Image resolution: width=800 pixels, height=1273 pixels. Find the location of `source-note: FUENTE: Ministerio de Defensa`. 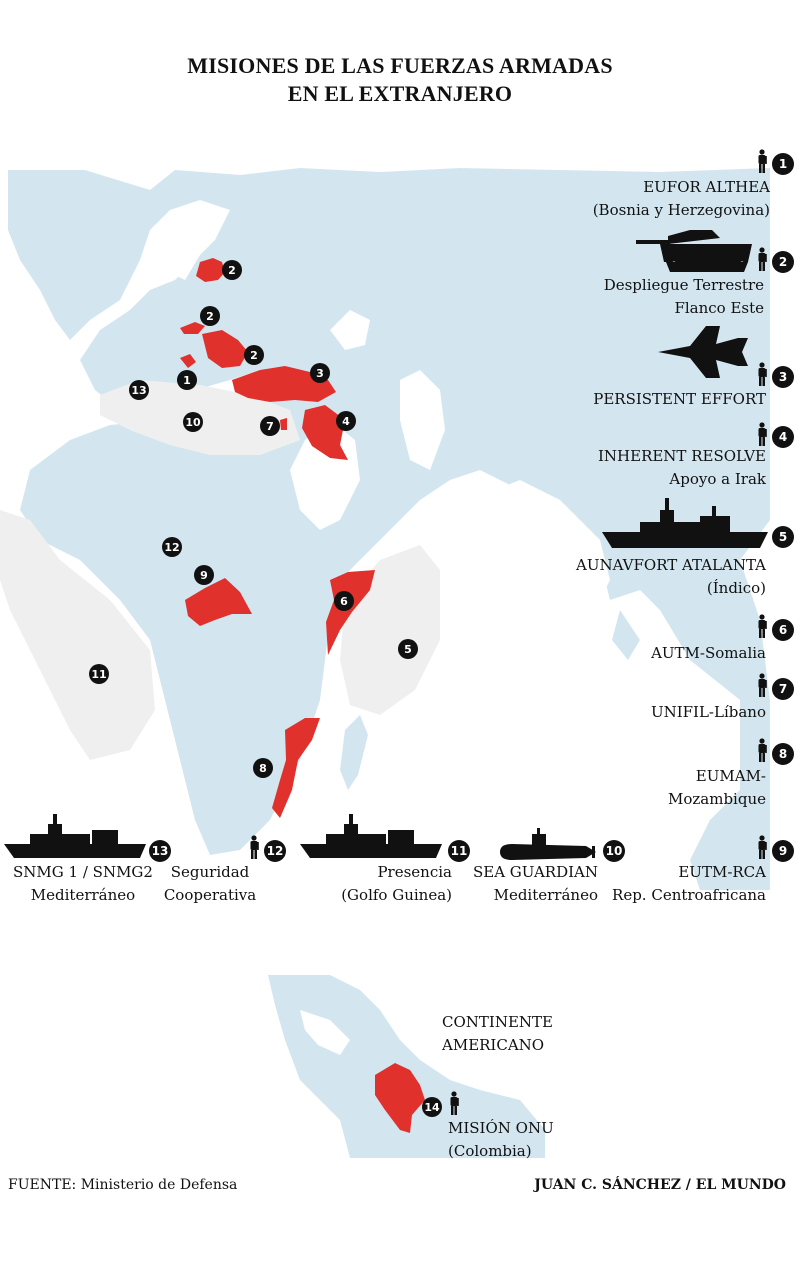

source-note: FUENTE: Ministerio de Defensa is located at coordinates (122, 1185).